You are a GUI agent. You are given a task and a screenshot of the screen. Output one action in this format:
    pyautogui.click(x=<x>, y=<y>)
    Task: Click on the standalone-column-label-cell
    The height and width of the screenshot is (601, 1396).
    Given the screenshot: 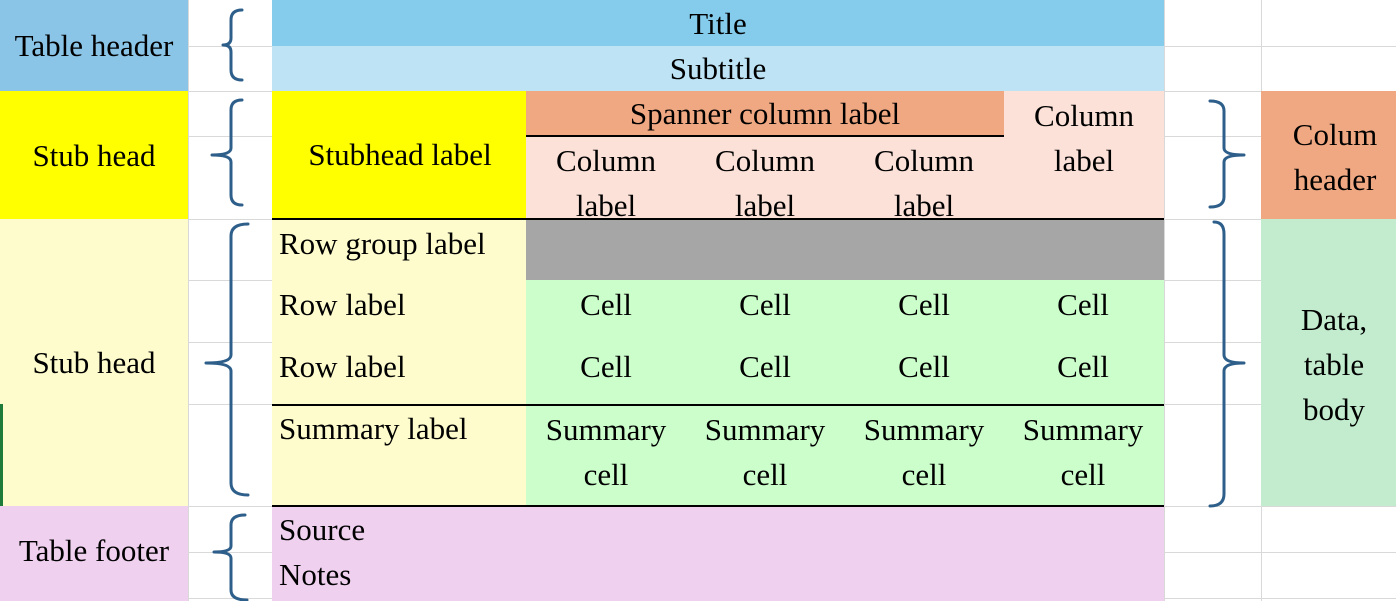 What is the action you would take?
    pyautogui.click(x=1084, y=155)
    